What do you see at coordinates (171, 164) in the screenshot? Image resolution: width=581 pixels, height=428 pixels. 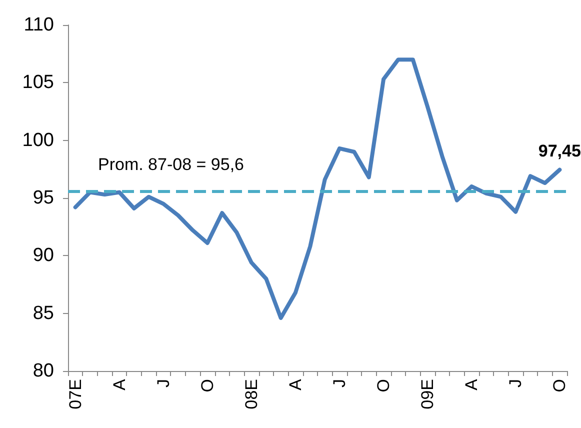 I see `ref-line-label: Prom. 87-08 = 95,6` at bounding box center [171, 164].